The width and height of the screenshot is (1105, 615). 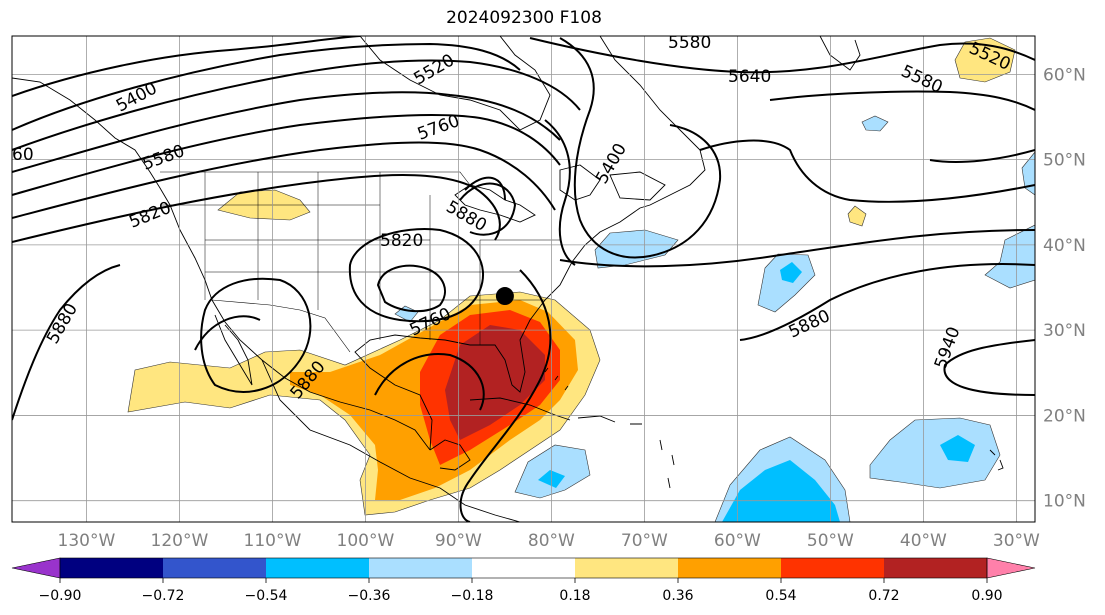 I want to click on longitude-tick-label: 90°W, so click(x=458, y=541).